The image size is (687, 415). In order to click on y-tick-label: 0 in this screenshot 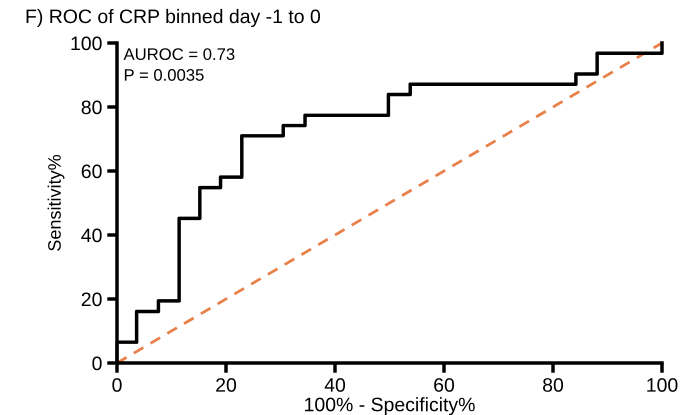, I will do `click(97, 363)`.